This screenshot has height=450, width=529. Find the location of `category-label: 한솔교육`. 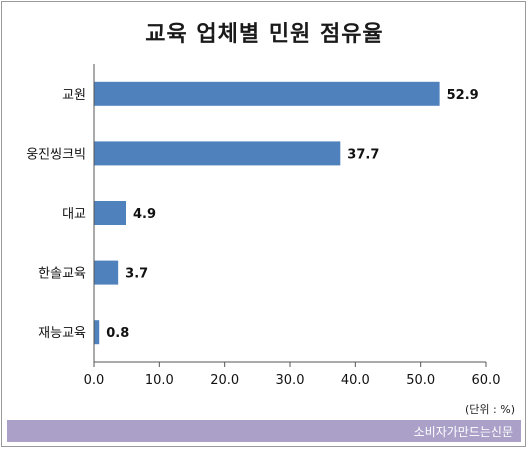

category-label: 한솔교육 is located at coordinates (62, 274).